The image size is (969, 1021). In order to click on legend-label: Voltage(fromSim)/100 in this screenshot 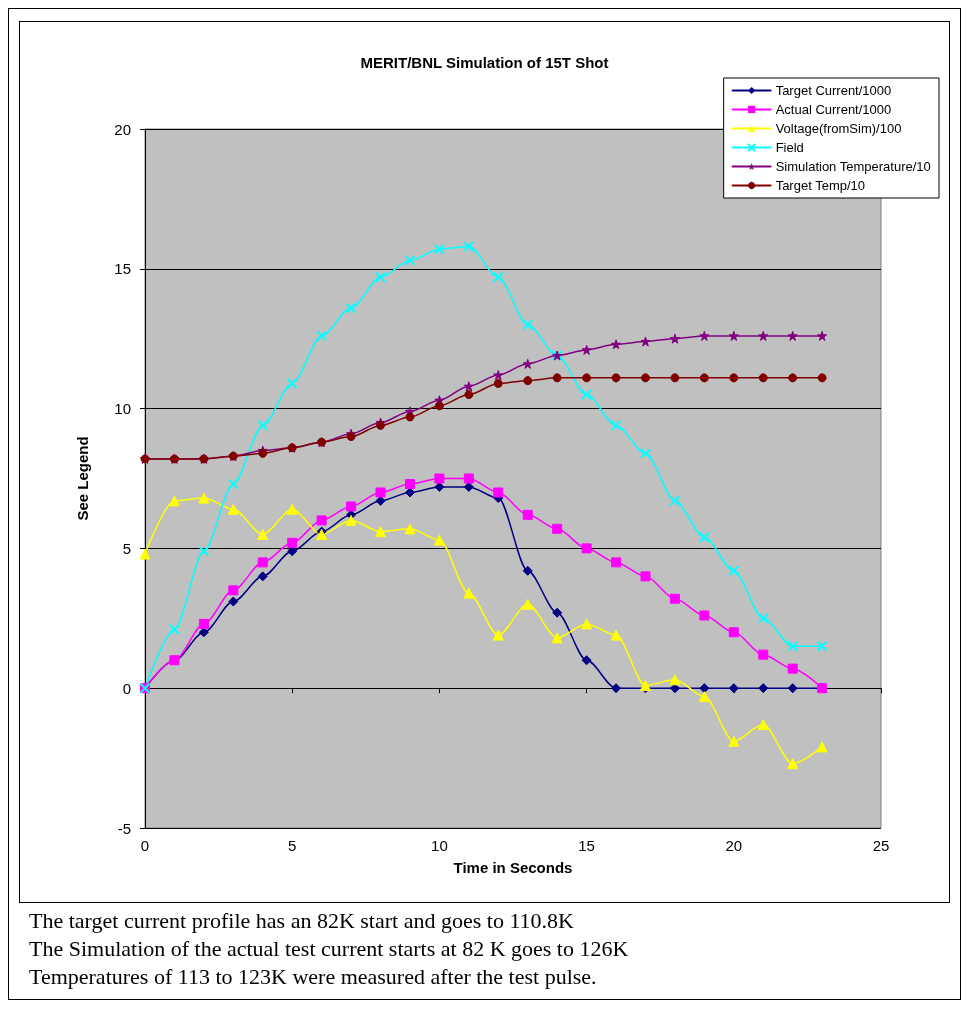, I will do `click(838, 128)`.